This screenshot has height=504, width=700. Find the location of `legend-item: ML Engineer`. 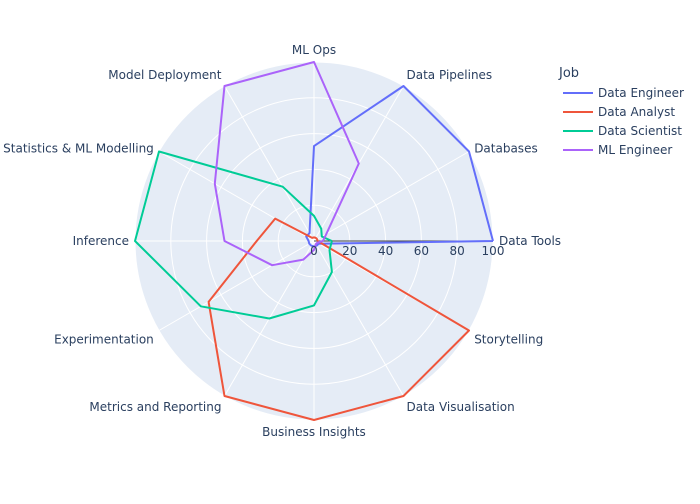

legend-item: ML Engineer is located at coordinates (617, 150).